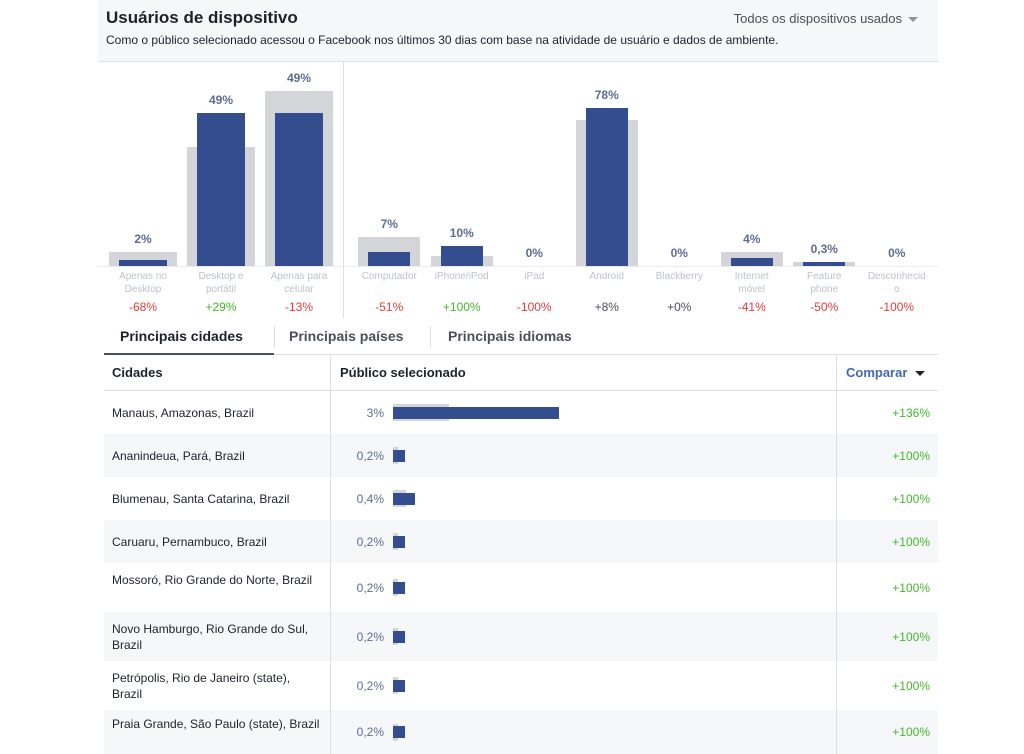 Image resolution: width=1024 pixels, height=754 pixels. Describe the element at coordinates (896, 276) in the screenshot. I see `category-label-line: Desconhecid` at that location.